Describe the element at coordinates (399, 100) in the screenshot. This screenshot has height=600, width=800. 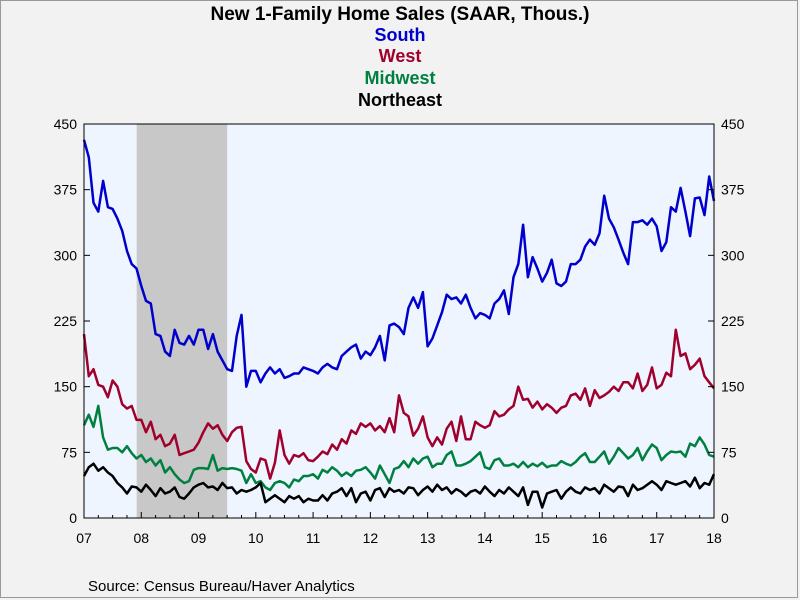
I see `legend-northeast: Northeast` at that location.